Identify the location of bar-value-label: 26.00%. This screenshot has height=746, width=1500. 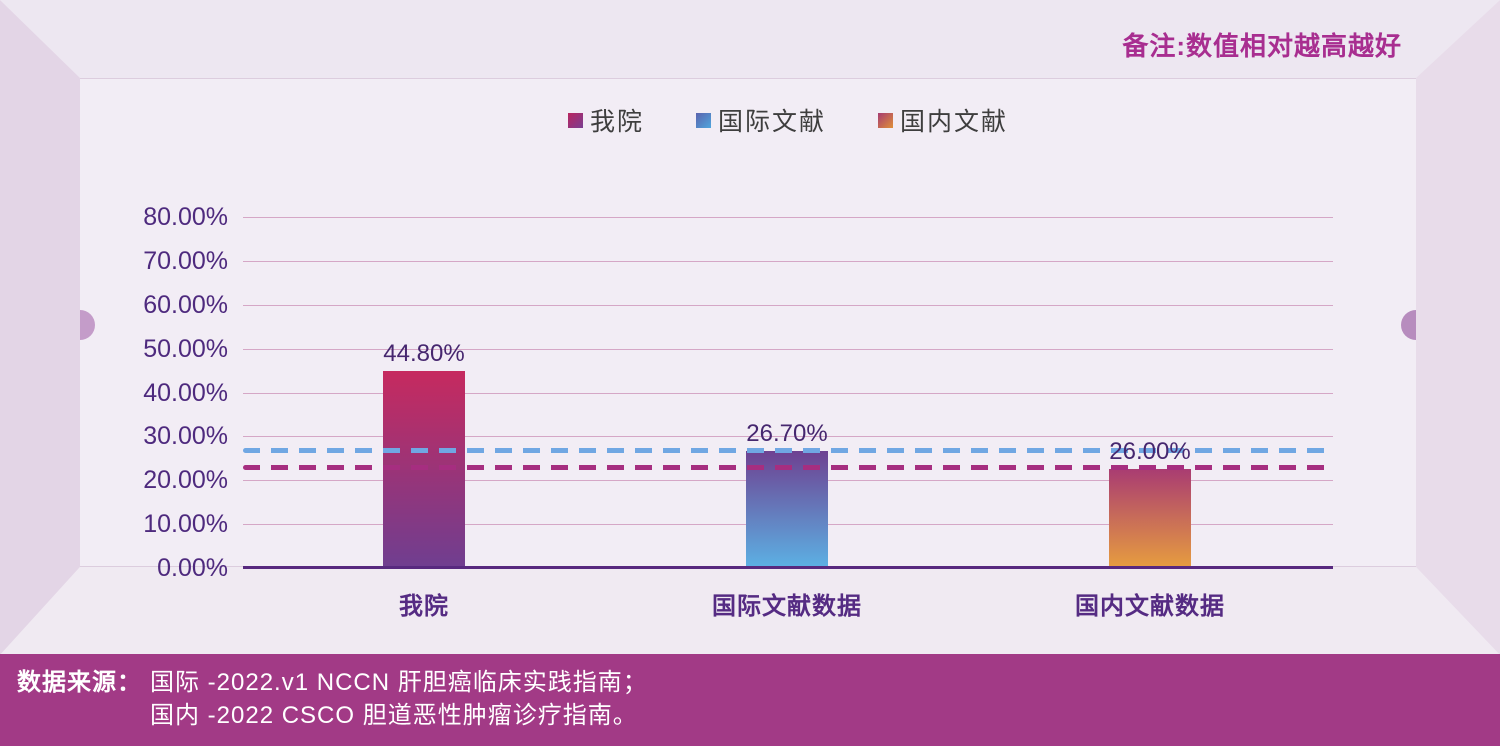
(1150, 451).